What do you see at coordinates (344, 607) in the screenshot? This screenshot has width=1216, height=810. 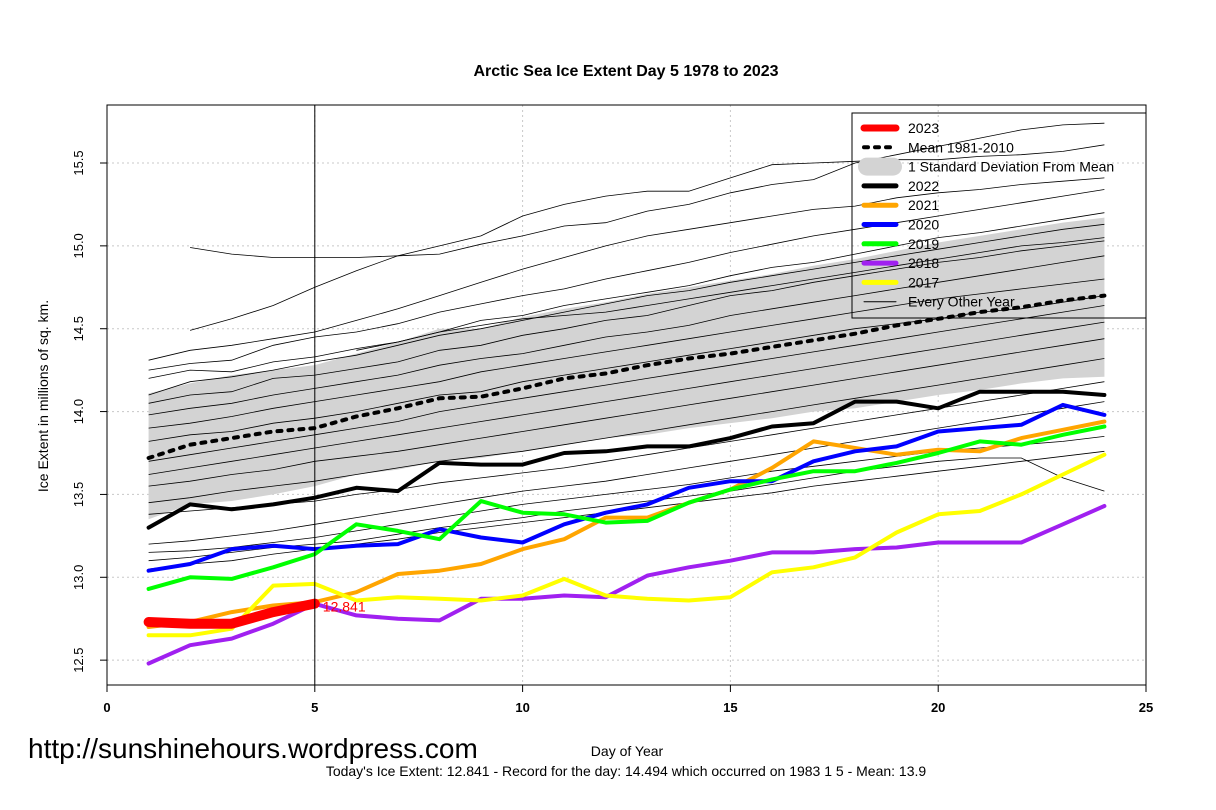 I see `todays-value-label: 12.841` at bounding box center [344, 607].